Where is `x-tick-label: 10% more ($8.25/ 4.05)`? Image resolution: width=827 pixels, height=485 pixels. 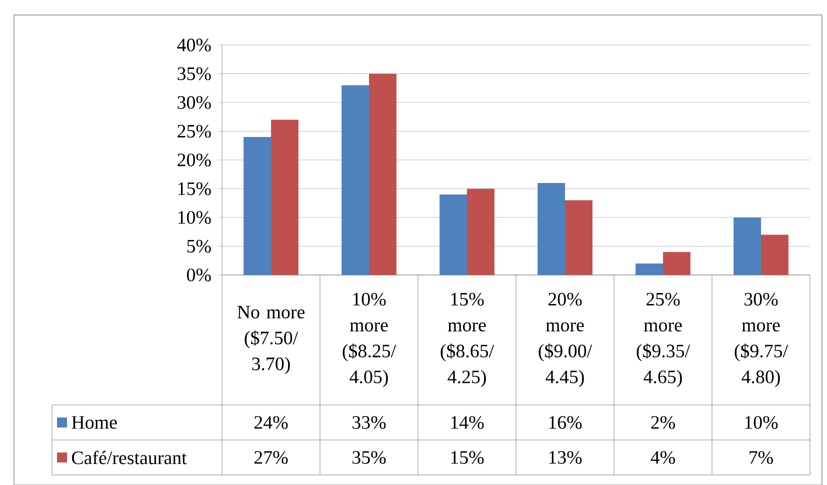
x-tick-label: 10% more ($8.25/ 4.05) is located at coordinates (369, 340).